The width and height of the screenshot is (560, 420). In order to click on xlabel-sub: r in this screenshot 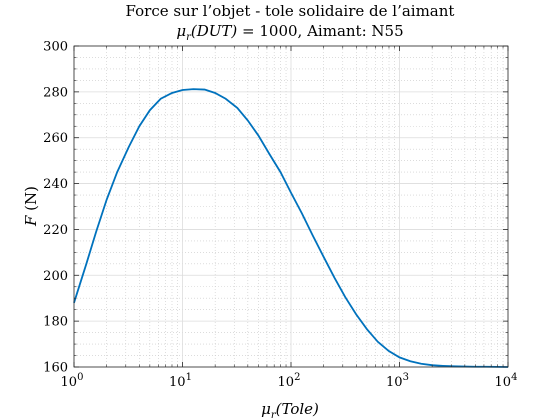, I will do `click(274, 415)`.